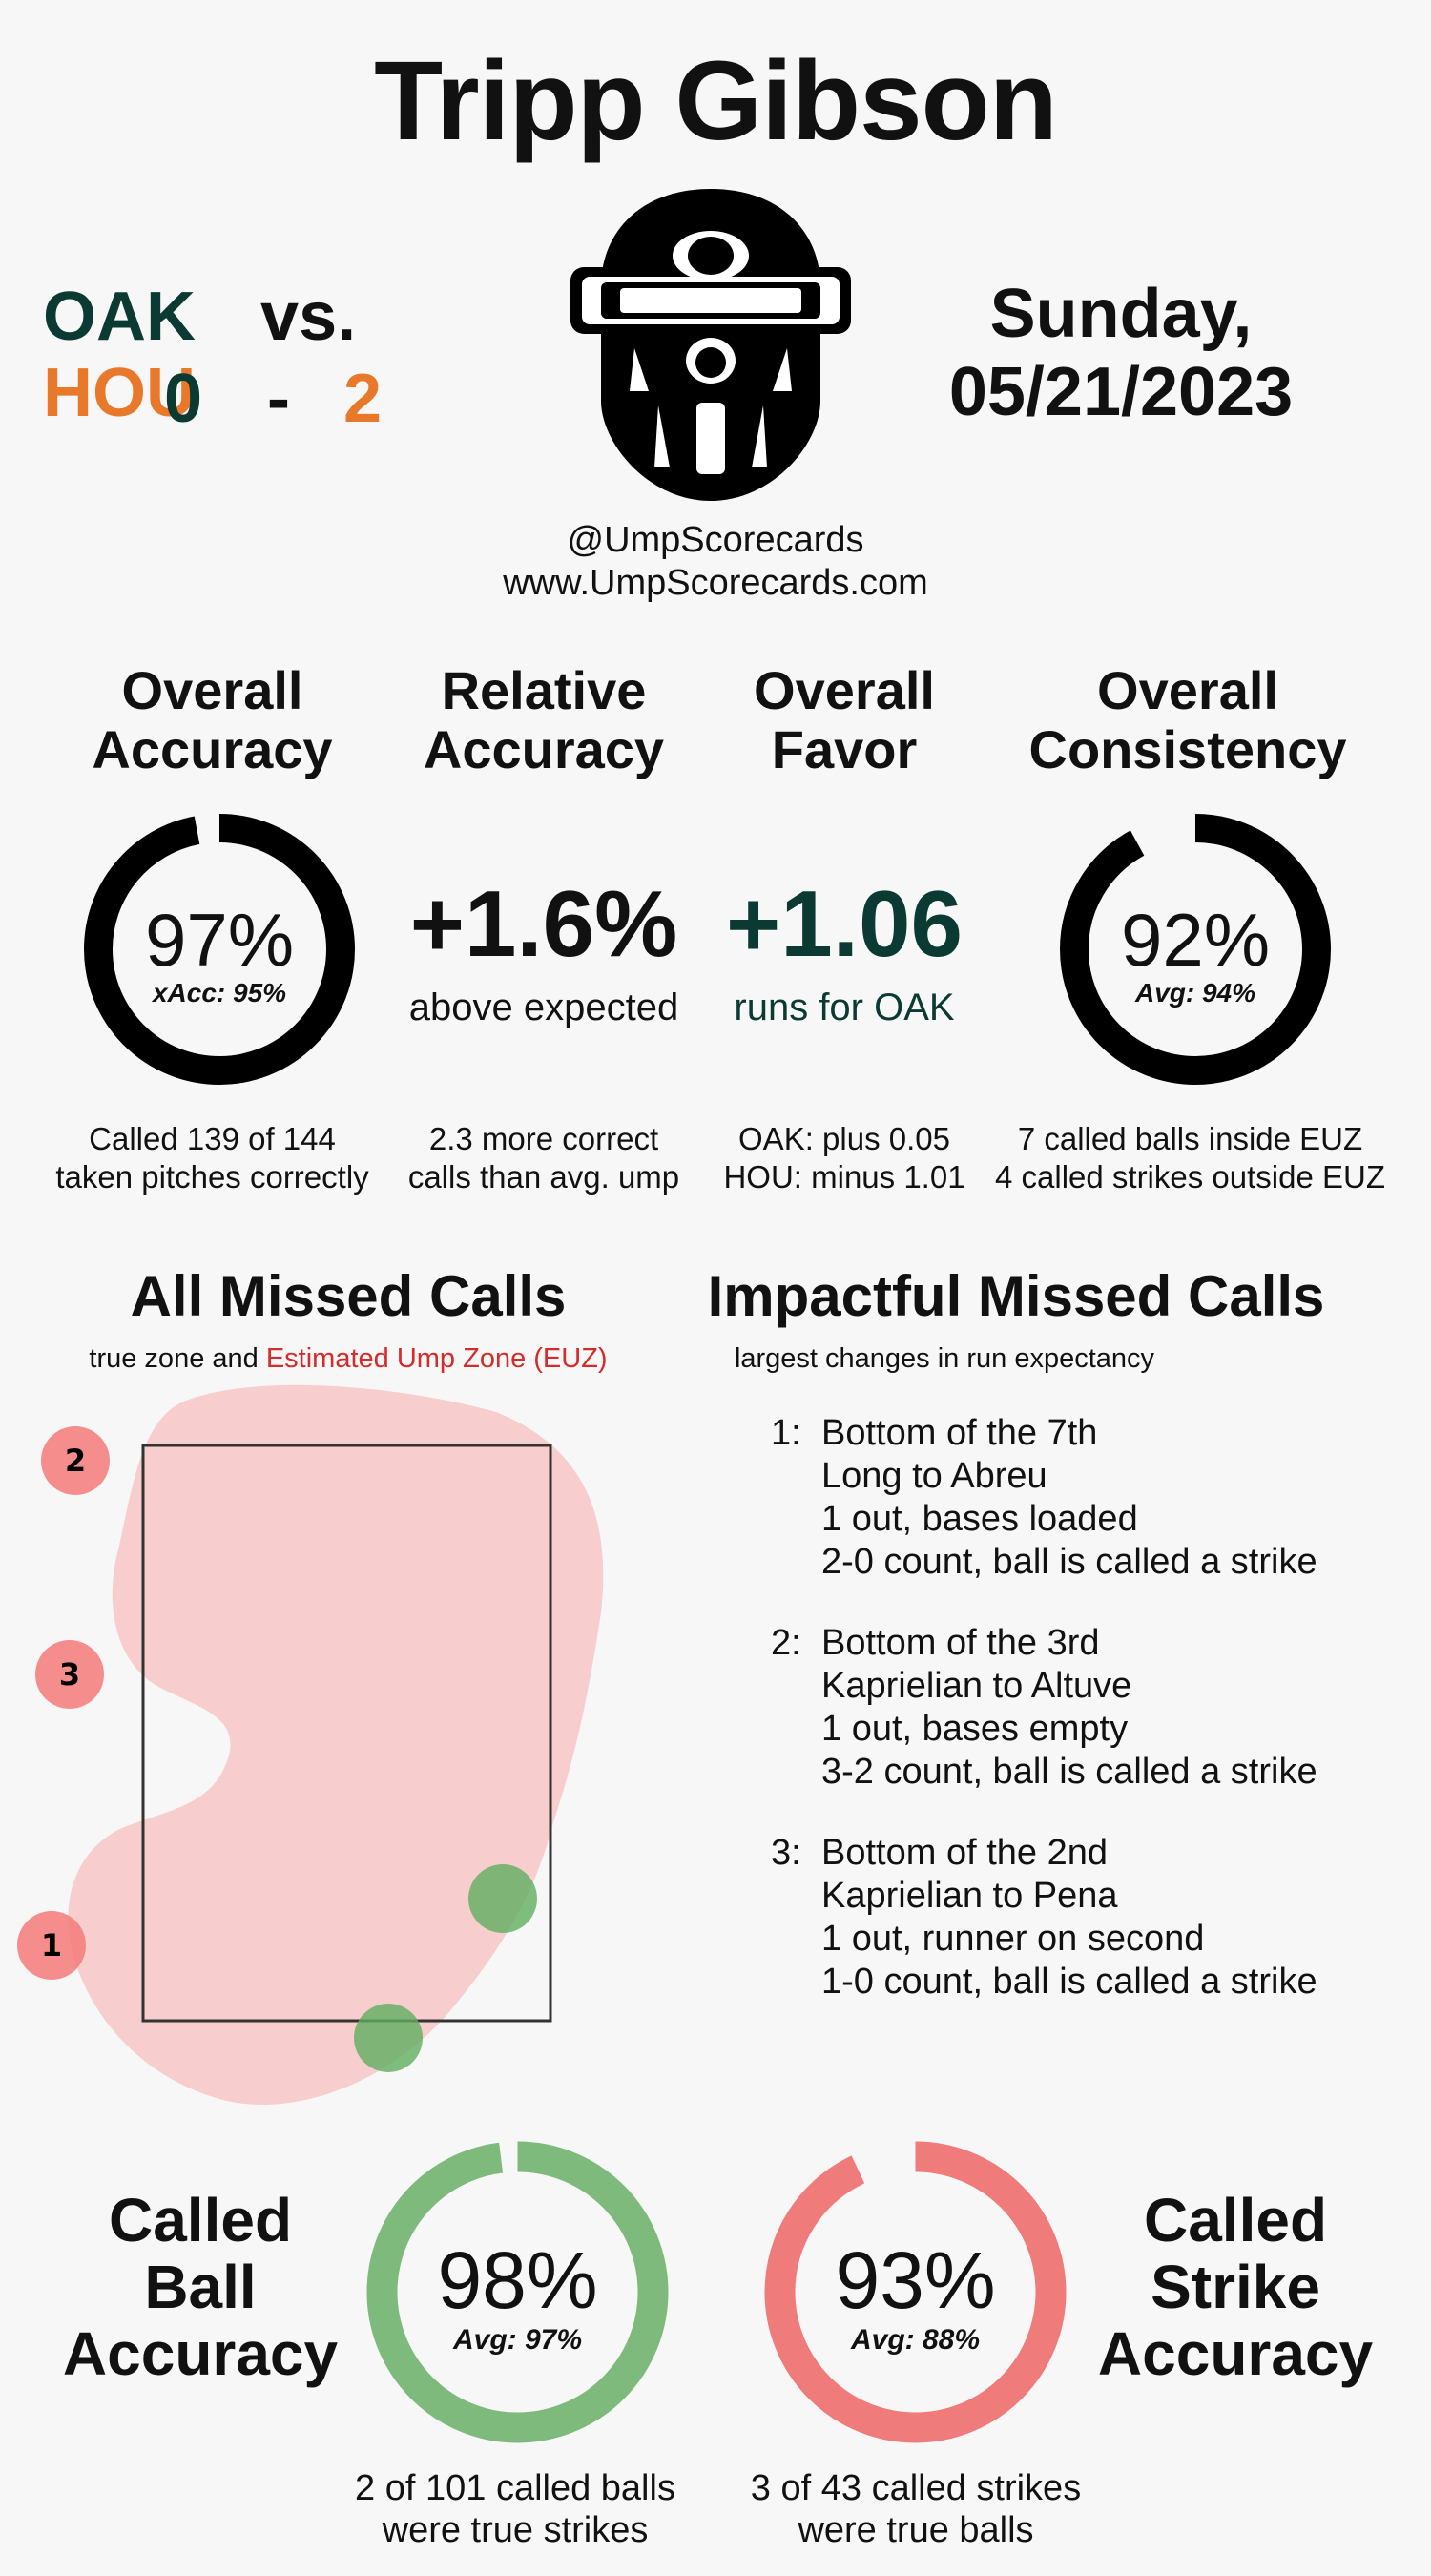 The image size is (1431, 2576). I want to click on euz-label: Estimated Ump Zone (EUZ), so click(436, 1358).